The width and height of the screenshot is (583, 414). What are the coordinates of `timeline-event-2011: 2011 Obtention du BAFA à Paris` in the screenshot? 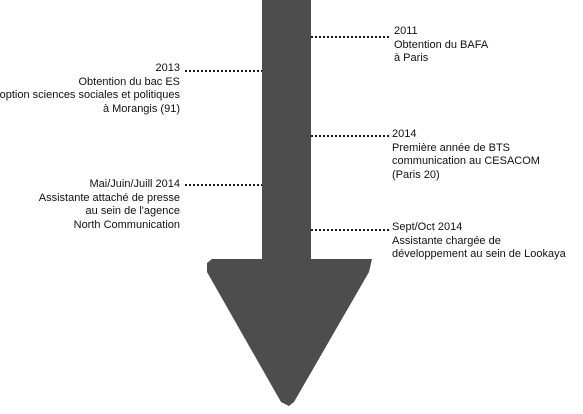 It's located at (441, 45).